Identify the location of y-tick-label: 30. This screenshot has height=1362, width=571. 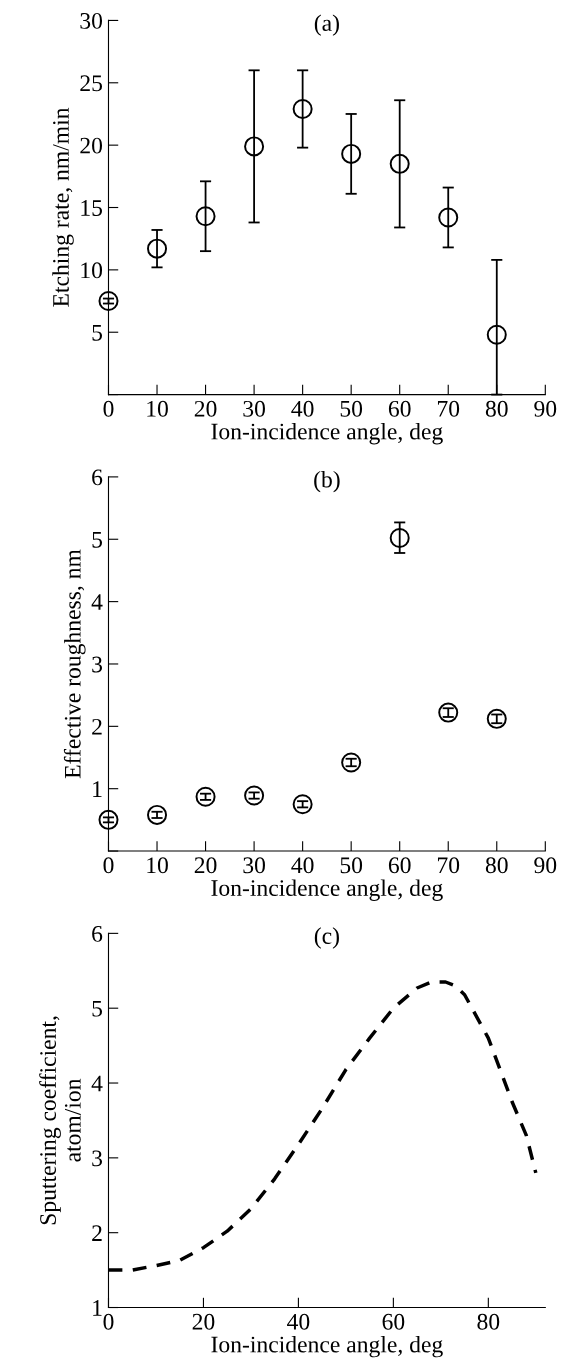
(91, 20).